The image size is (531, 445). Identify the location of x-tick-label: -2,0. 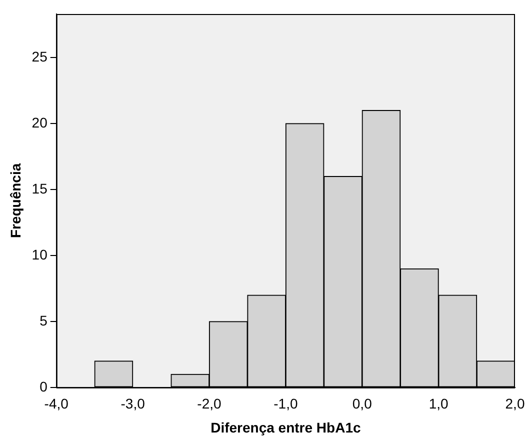
(209, 404).